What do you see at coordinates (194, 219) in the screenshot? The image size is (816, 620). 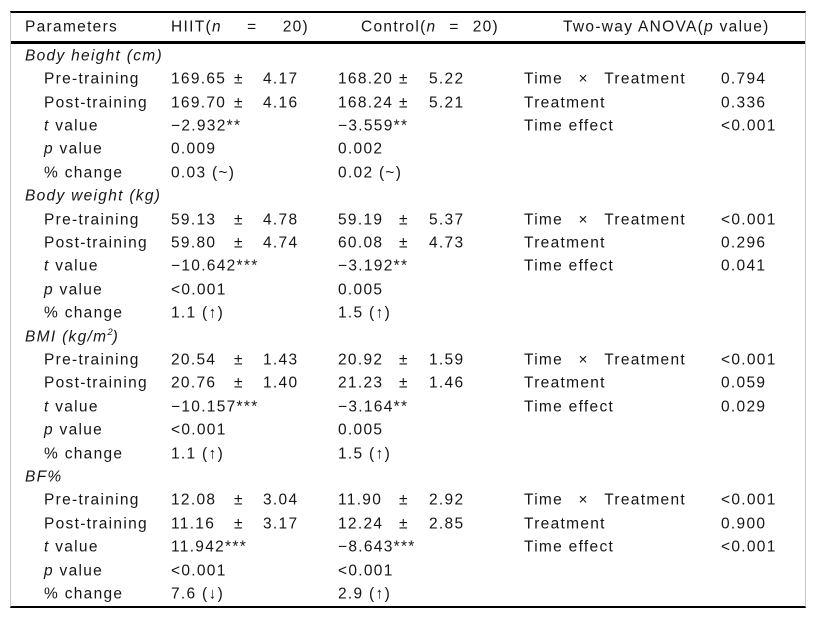 I see `hiit-mean: 59.13` at bounding box center [194, 219].